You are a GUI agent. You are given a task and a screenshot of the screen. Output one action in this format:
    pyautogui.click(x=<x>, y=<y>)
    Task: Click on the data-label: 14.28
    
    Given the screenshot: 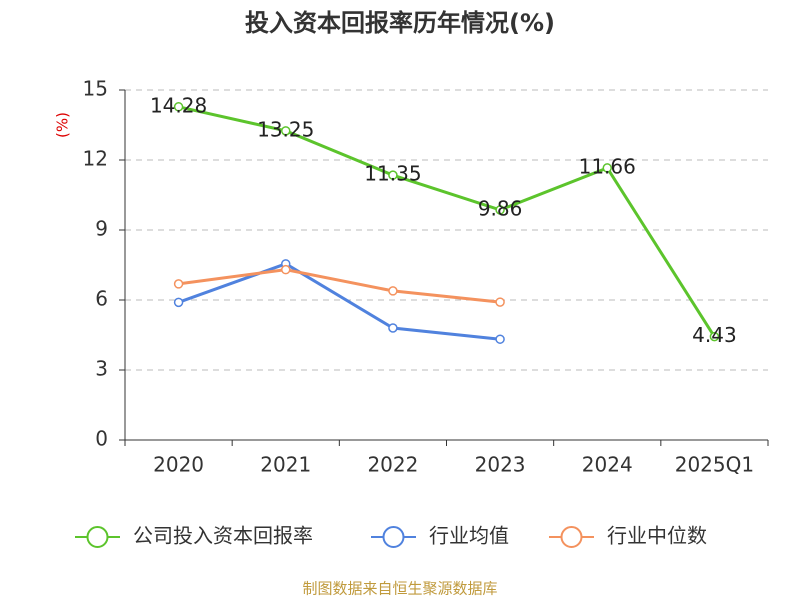 What is the action you would take?
    pyautogui.click(x=178, y=105)
    